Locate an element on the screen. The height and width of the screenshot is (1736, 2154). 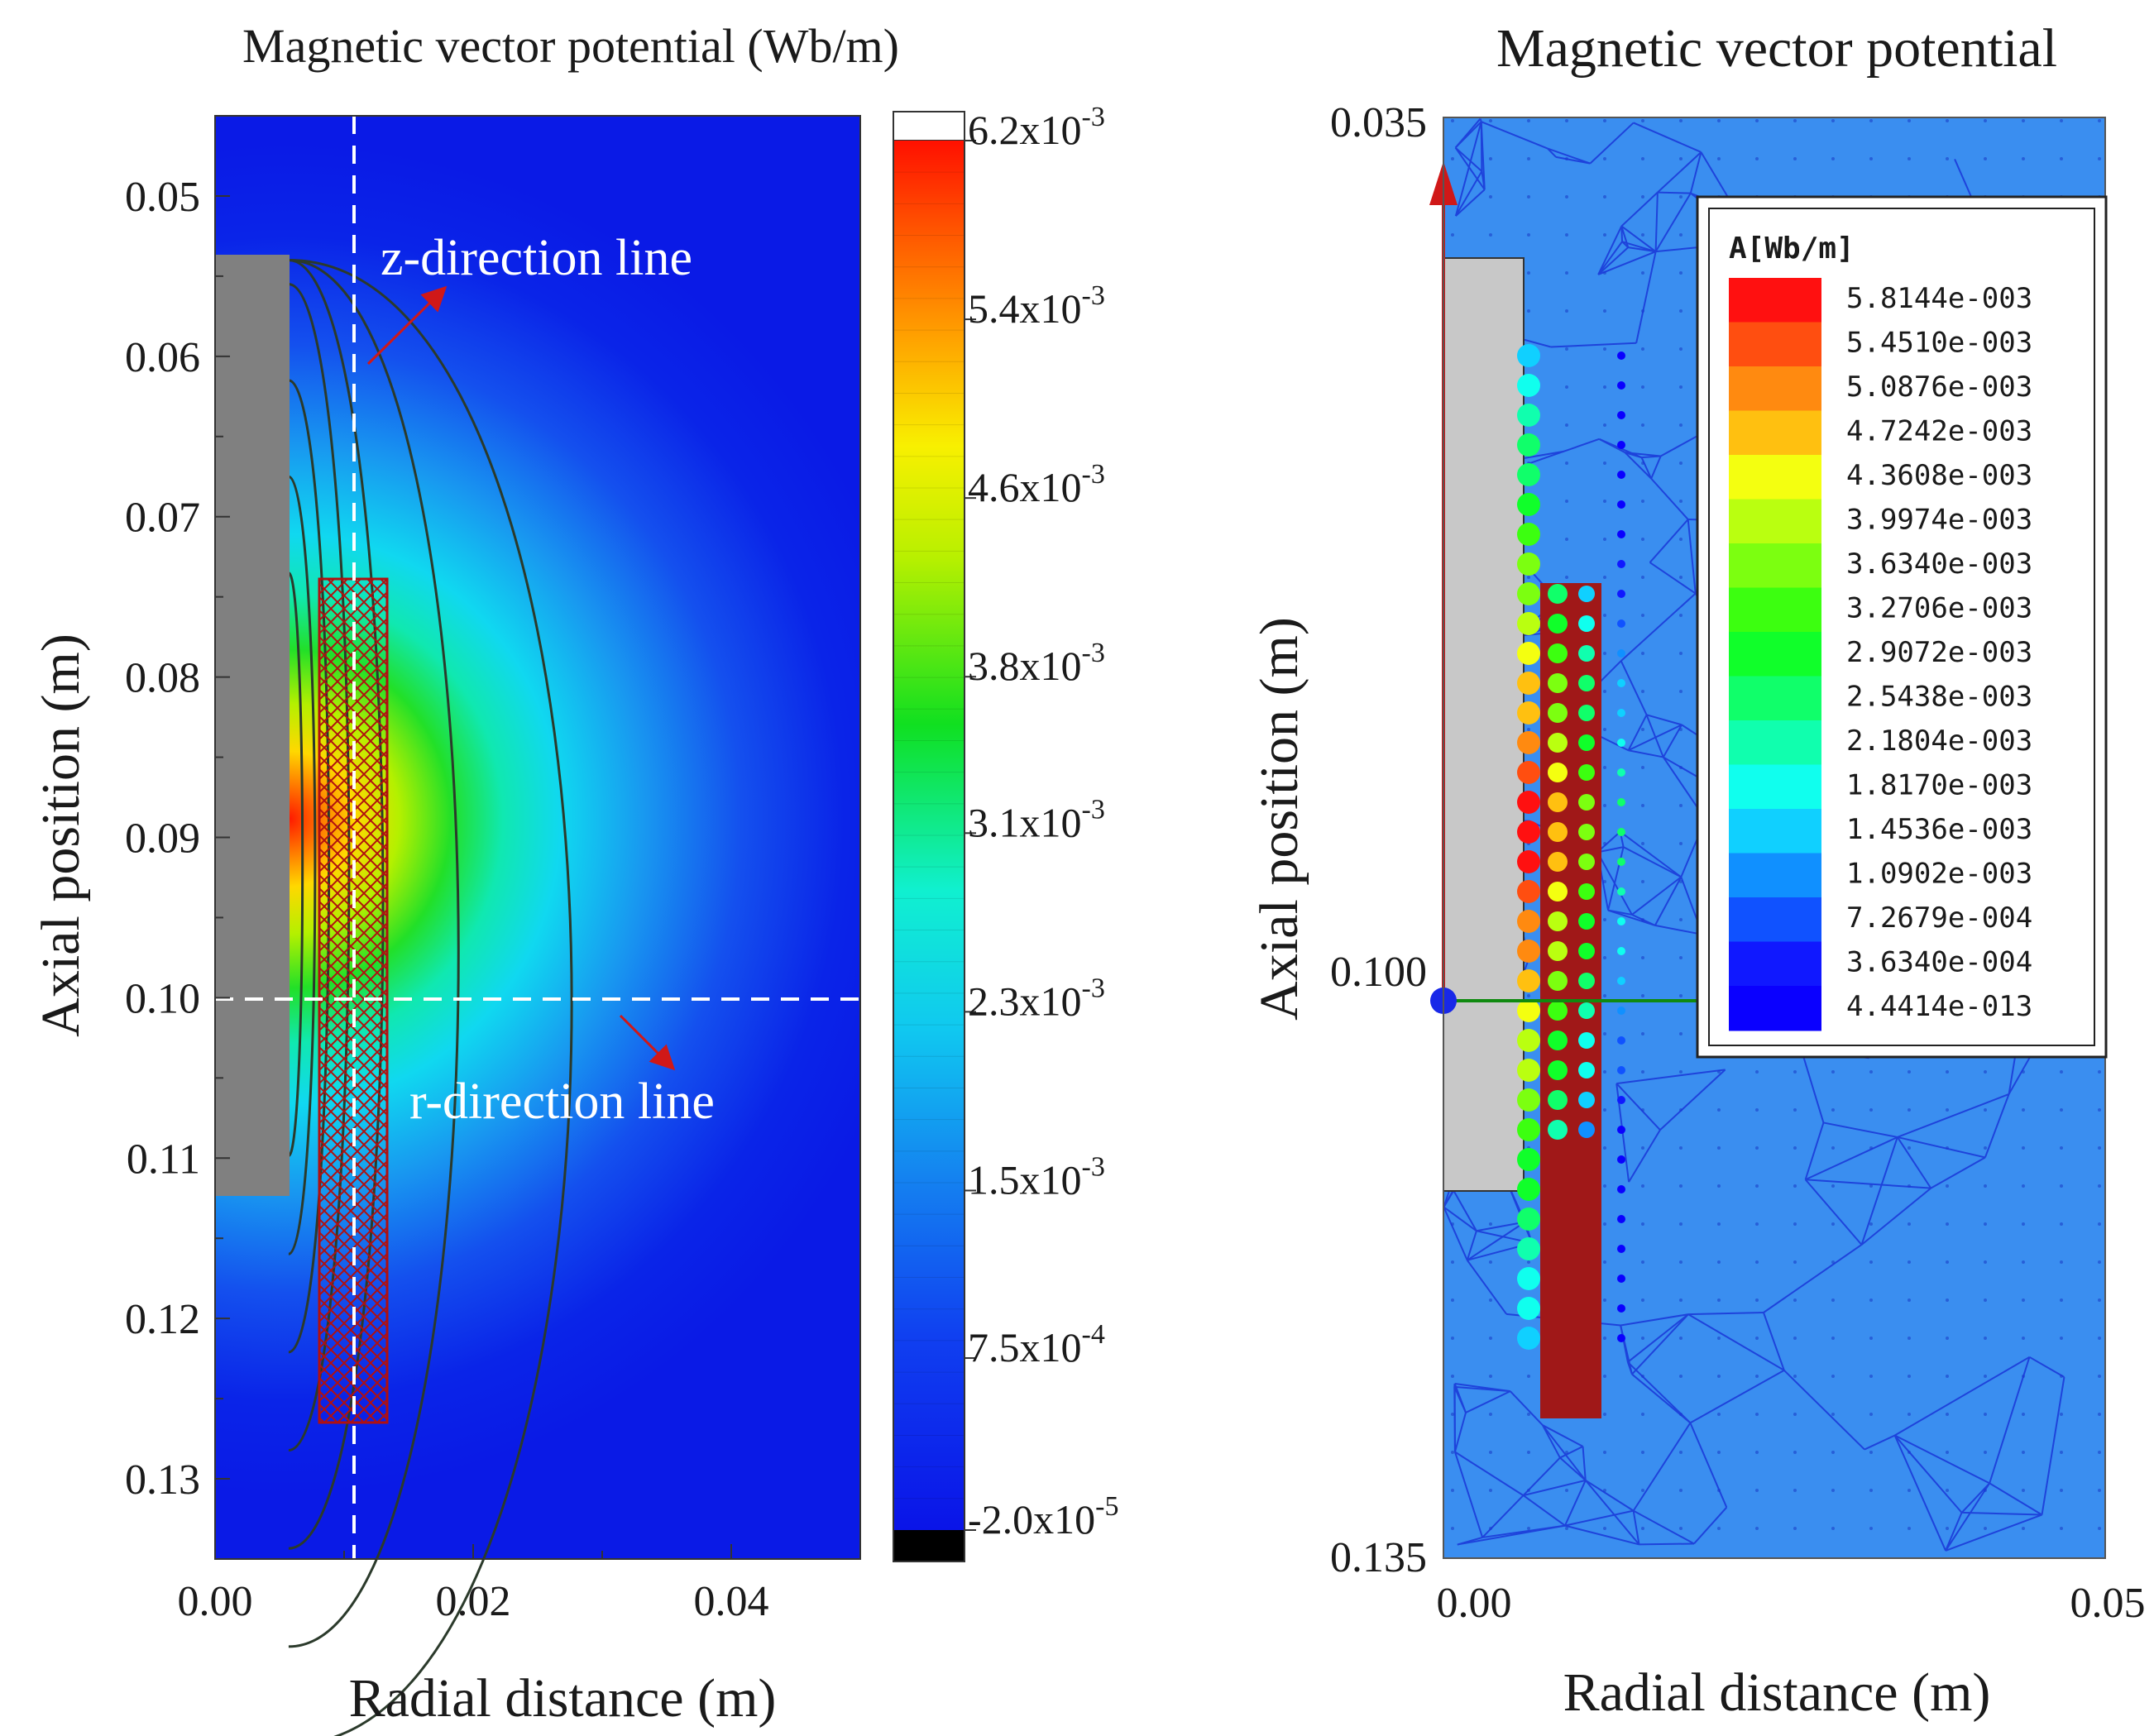
y-tick-label: 0.06 is located at coordinates (162, 357).